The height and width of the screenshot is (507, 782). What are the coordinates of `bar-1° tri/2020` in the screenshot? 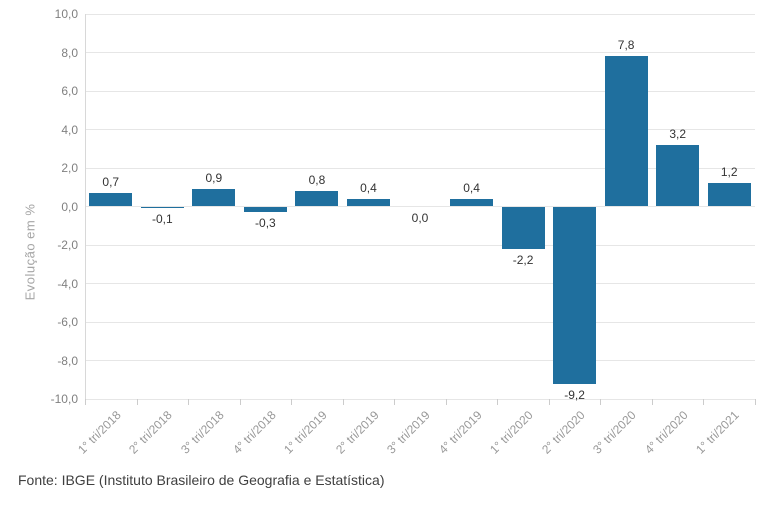 It's located at (523, 227).